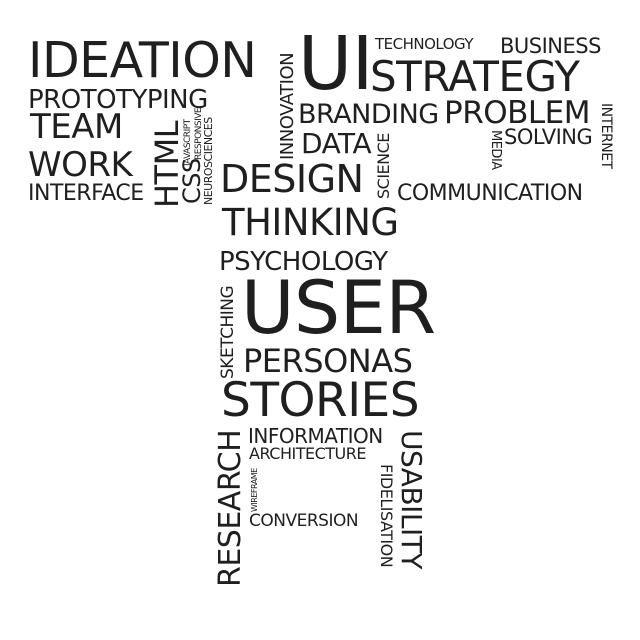  Describe the element at coordinates (228, 332) in the screenshot. I see `word-sketching: SKETCHING` at that location.